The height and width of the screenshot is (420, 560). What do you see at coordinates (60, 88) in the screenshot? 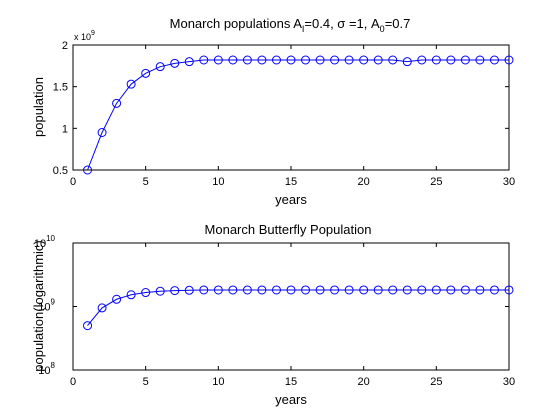
I see `y-tick-label: 1.5` at bounding box center [60, 88].